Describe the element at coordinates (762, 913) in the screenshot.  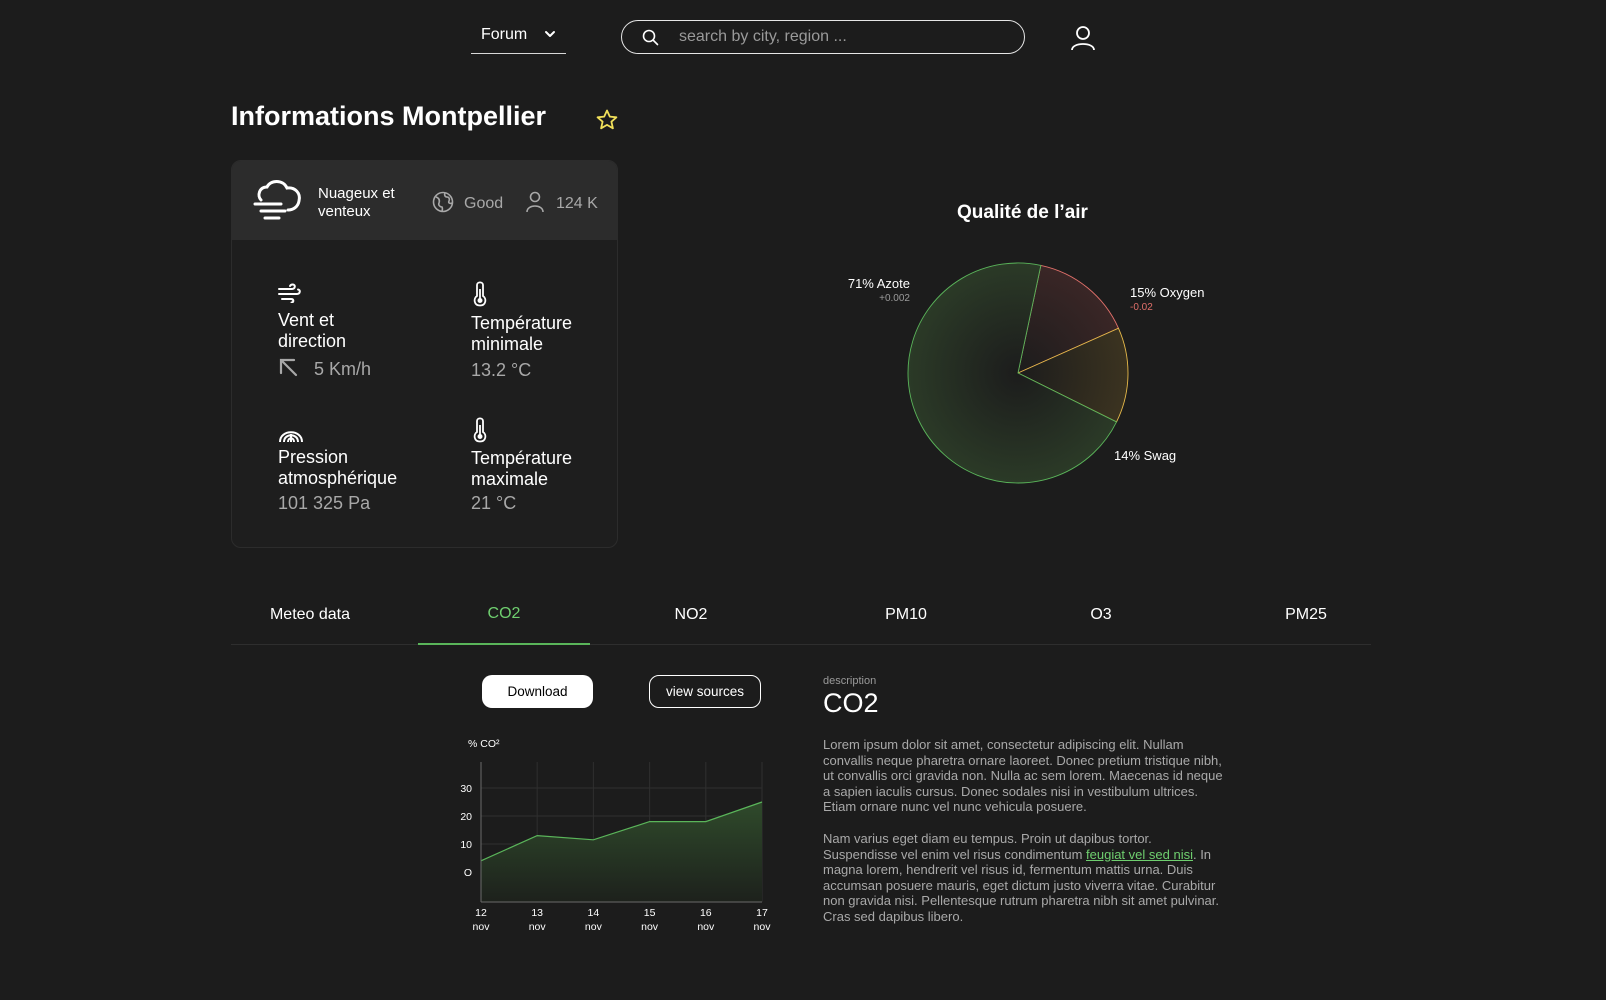
I see `chart-xtick-day: 17` at that location.